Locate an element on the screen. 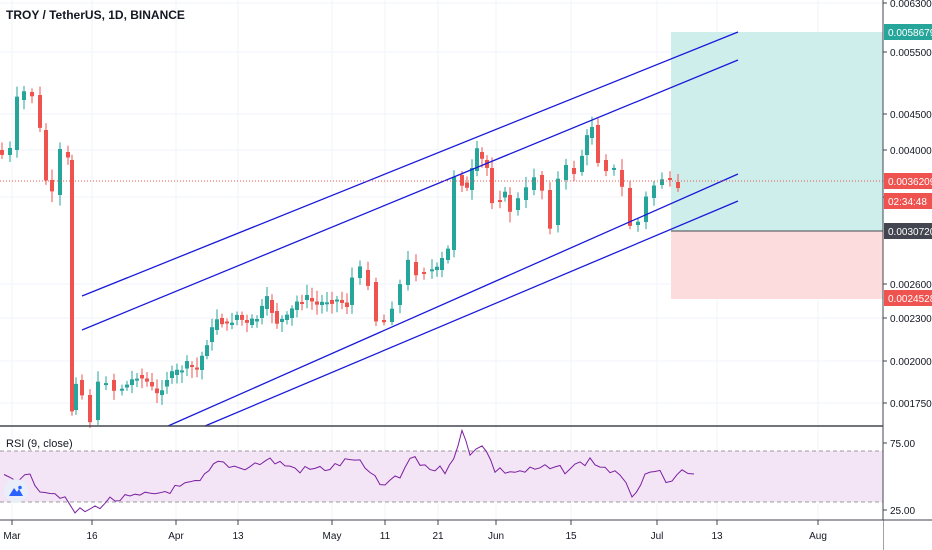  time-axis-label: Apr is located at coordinates (176, 536).